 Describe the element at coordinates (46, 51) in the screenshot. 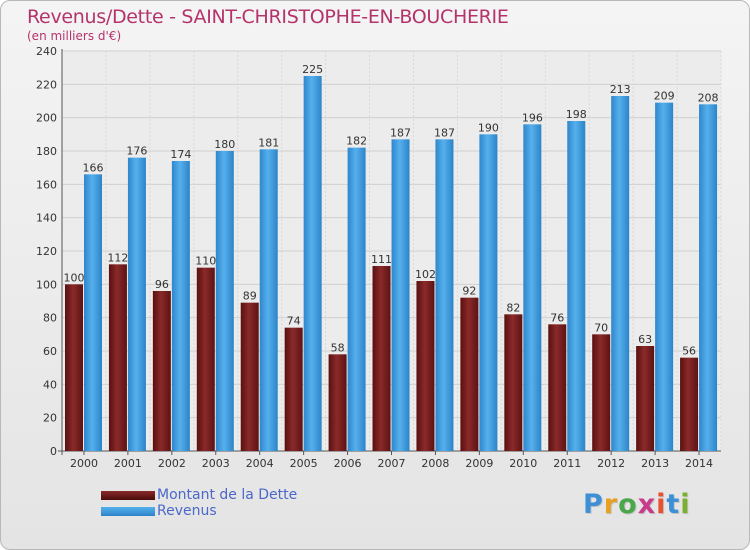

I see `y-tick-label: 240` at that location.